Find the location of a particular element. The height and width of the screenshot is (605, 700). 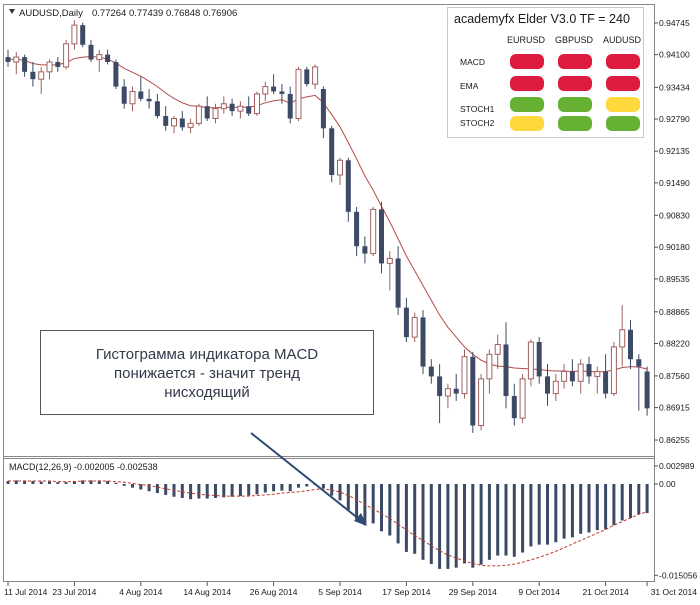

signal-ema-audusd is located at coordinates (623, 83).